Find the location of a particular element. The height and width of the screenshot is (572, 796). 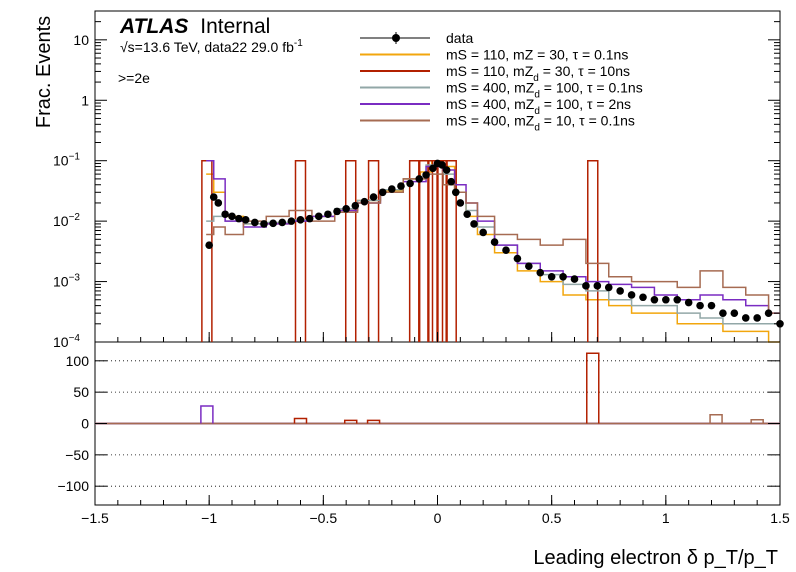

y-tick-label-bottom: −100 is located at coordinates (73, 486).